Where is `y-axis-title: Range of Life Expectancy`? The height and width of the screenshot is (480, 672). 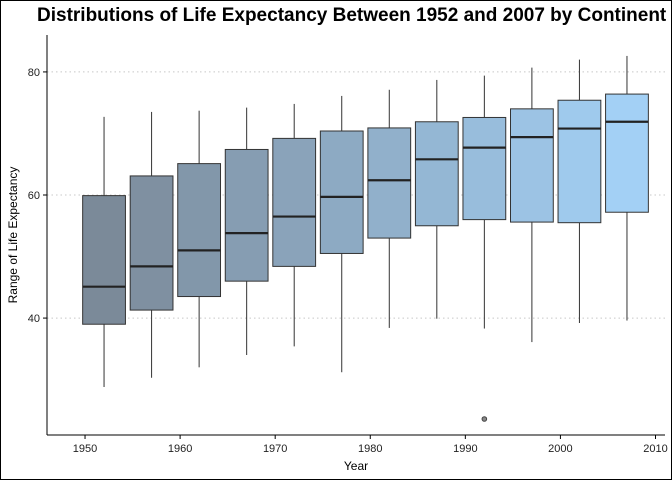
y-axis-title: Range of Life Expectancy is located at coordinates (13, 235).